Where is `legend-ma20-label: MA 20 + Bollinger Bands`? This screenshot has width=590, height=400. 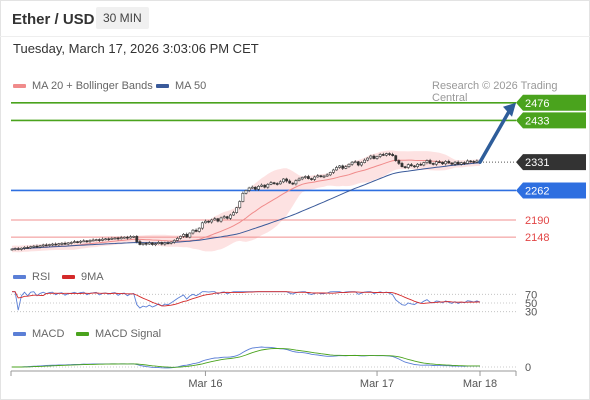
legend-ma20-label: MA 20 + Bollinger Bands is located at coordinates (92, 86).